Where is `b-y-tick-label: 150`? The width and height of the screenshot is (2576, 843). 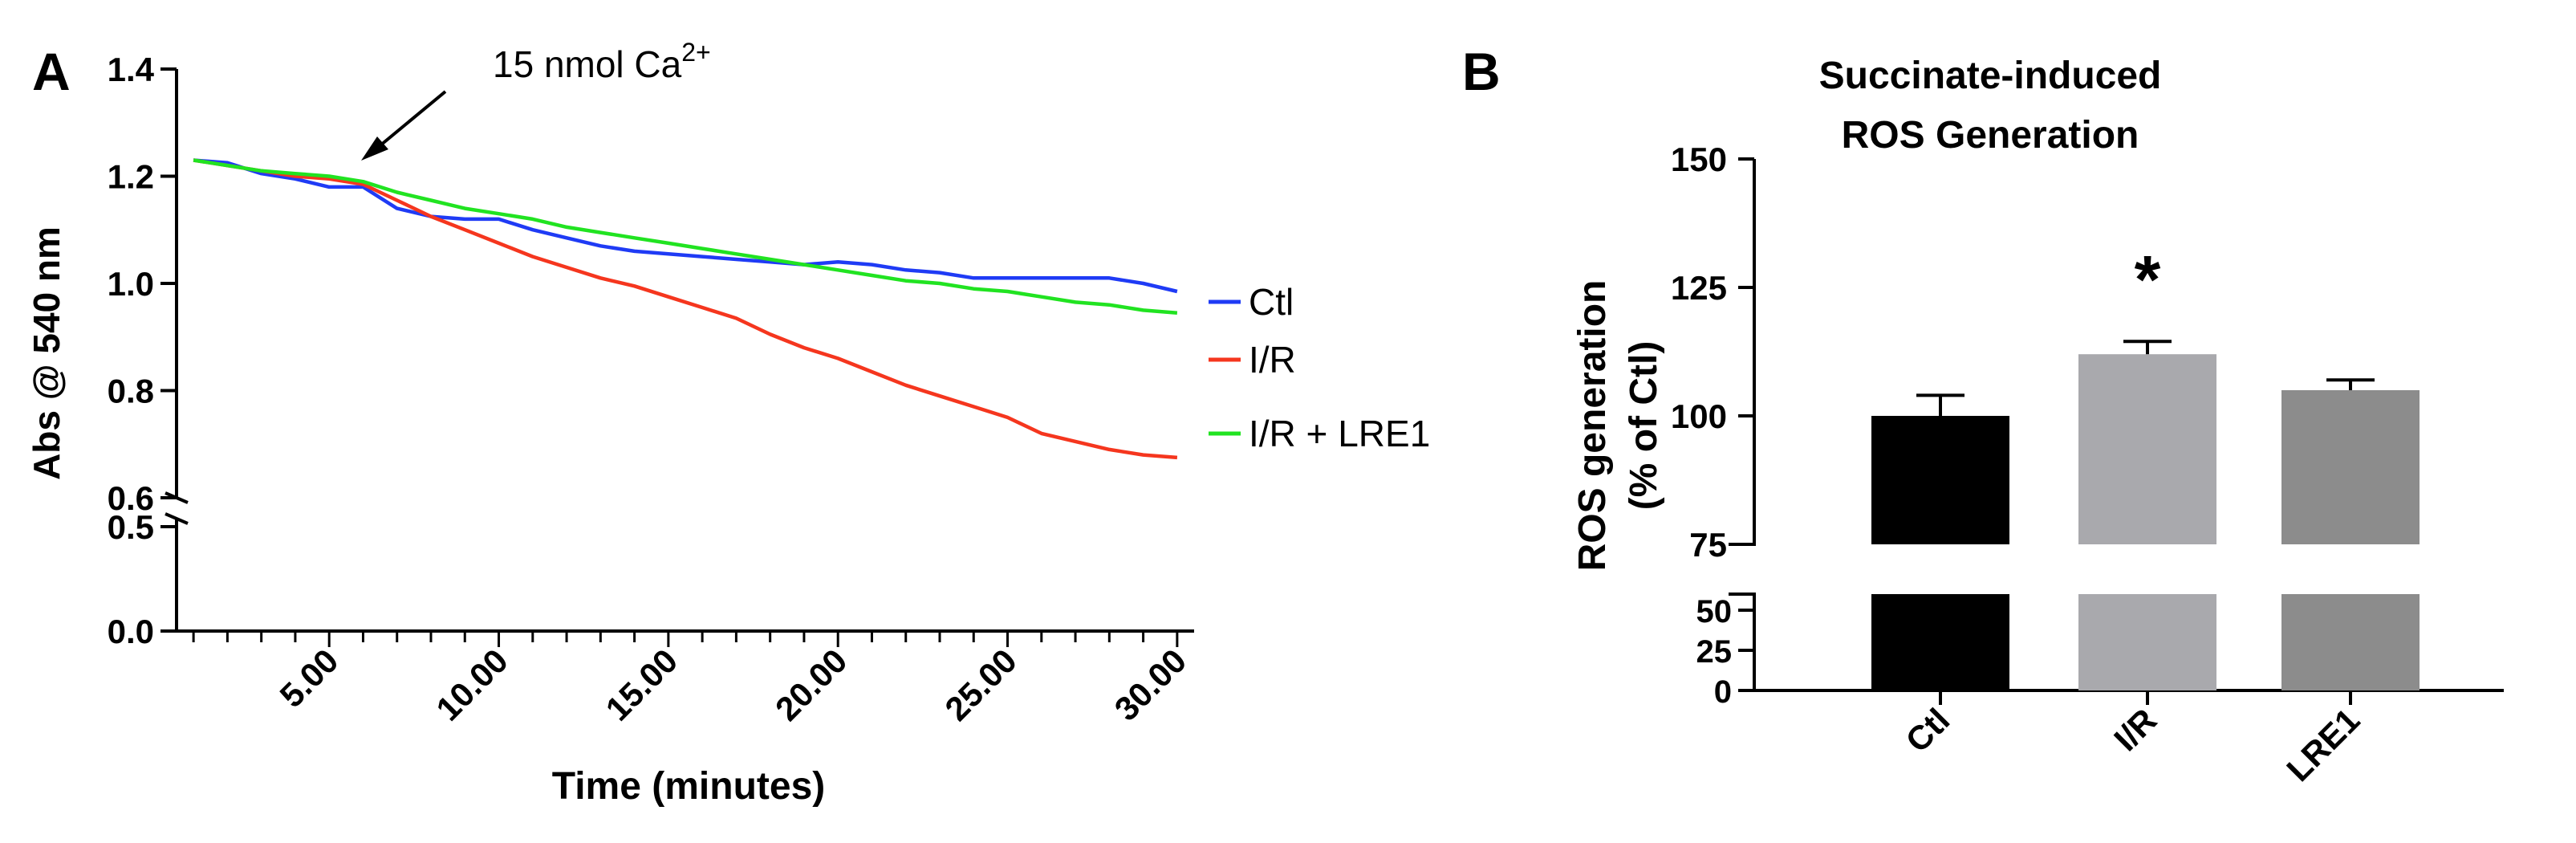
b-y-tick-label: 150 is located at coordinates (1699, 159).